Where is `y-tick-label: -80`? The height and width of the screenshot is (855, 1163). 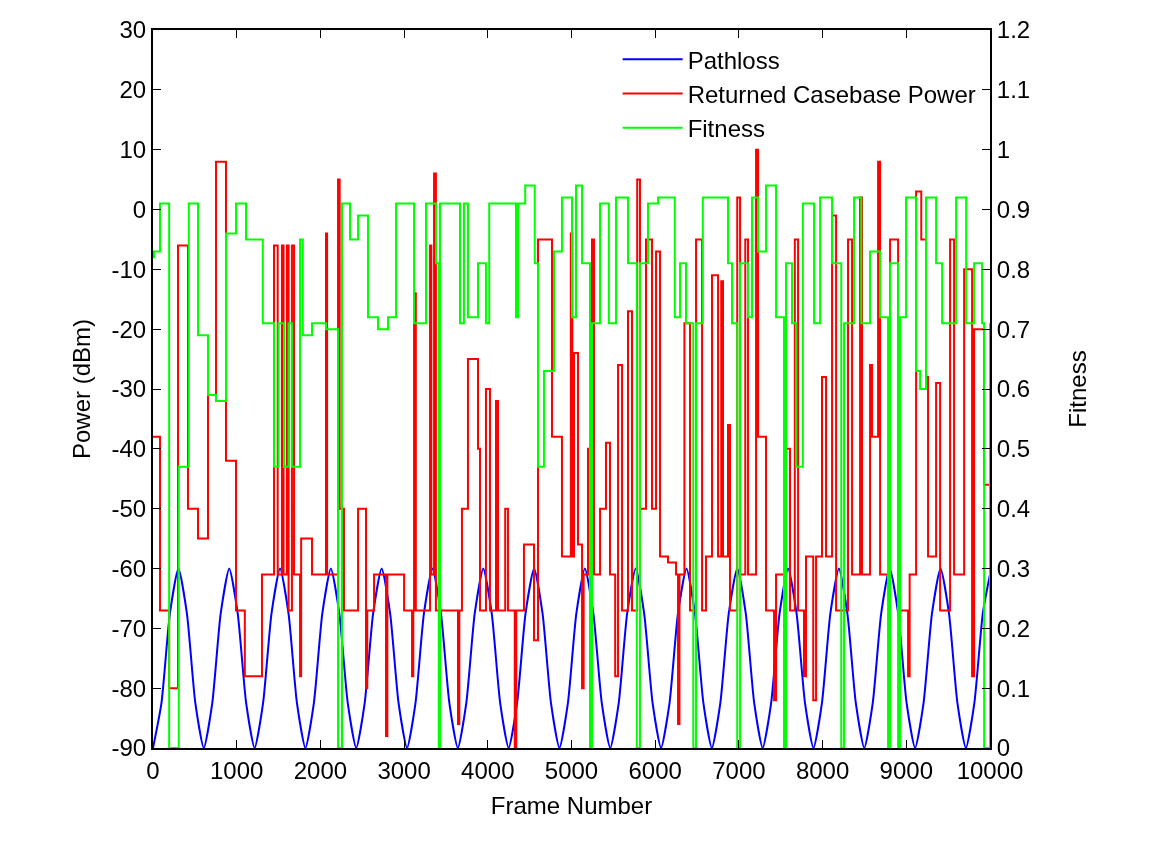 y-tick-label: -80 is located at coordinates (129, 688).